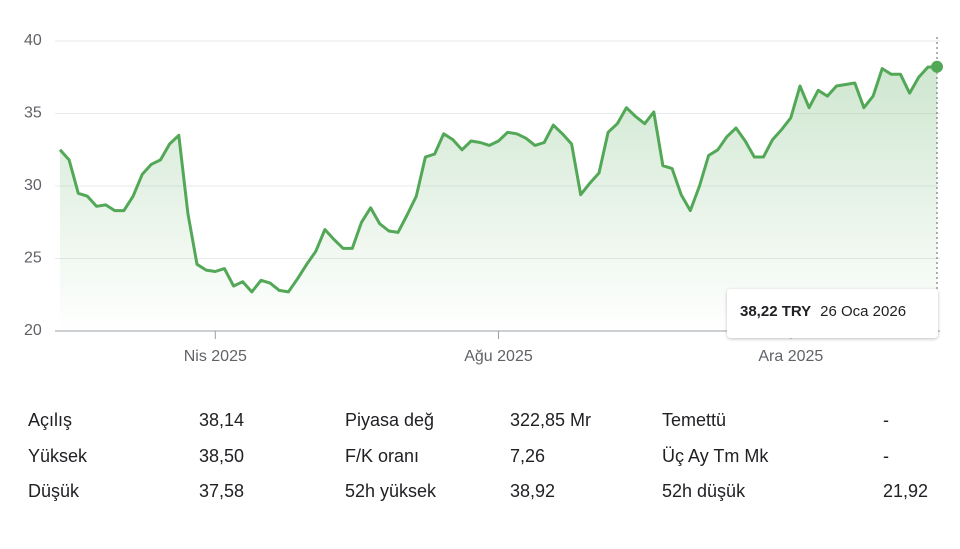 The image size is (960, 549). I want to click on x-tick-label: Ağu 2025, so click(498, 356).